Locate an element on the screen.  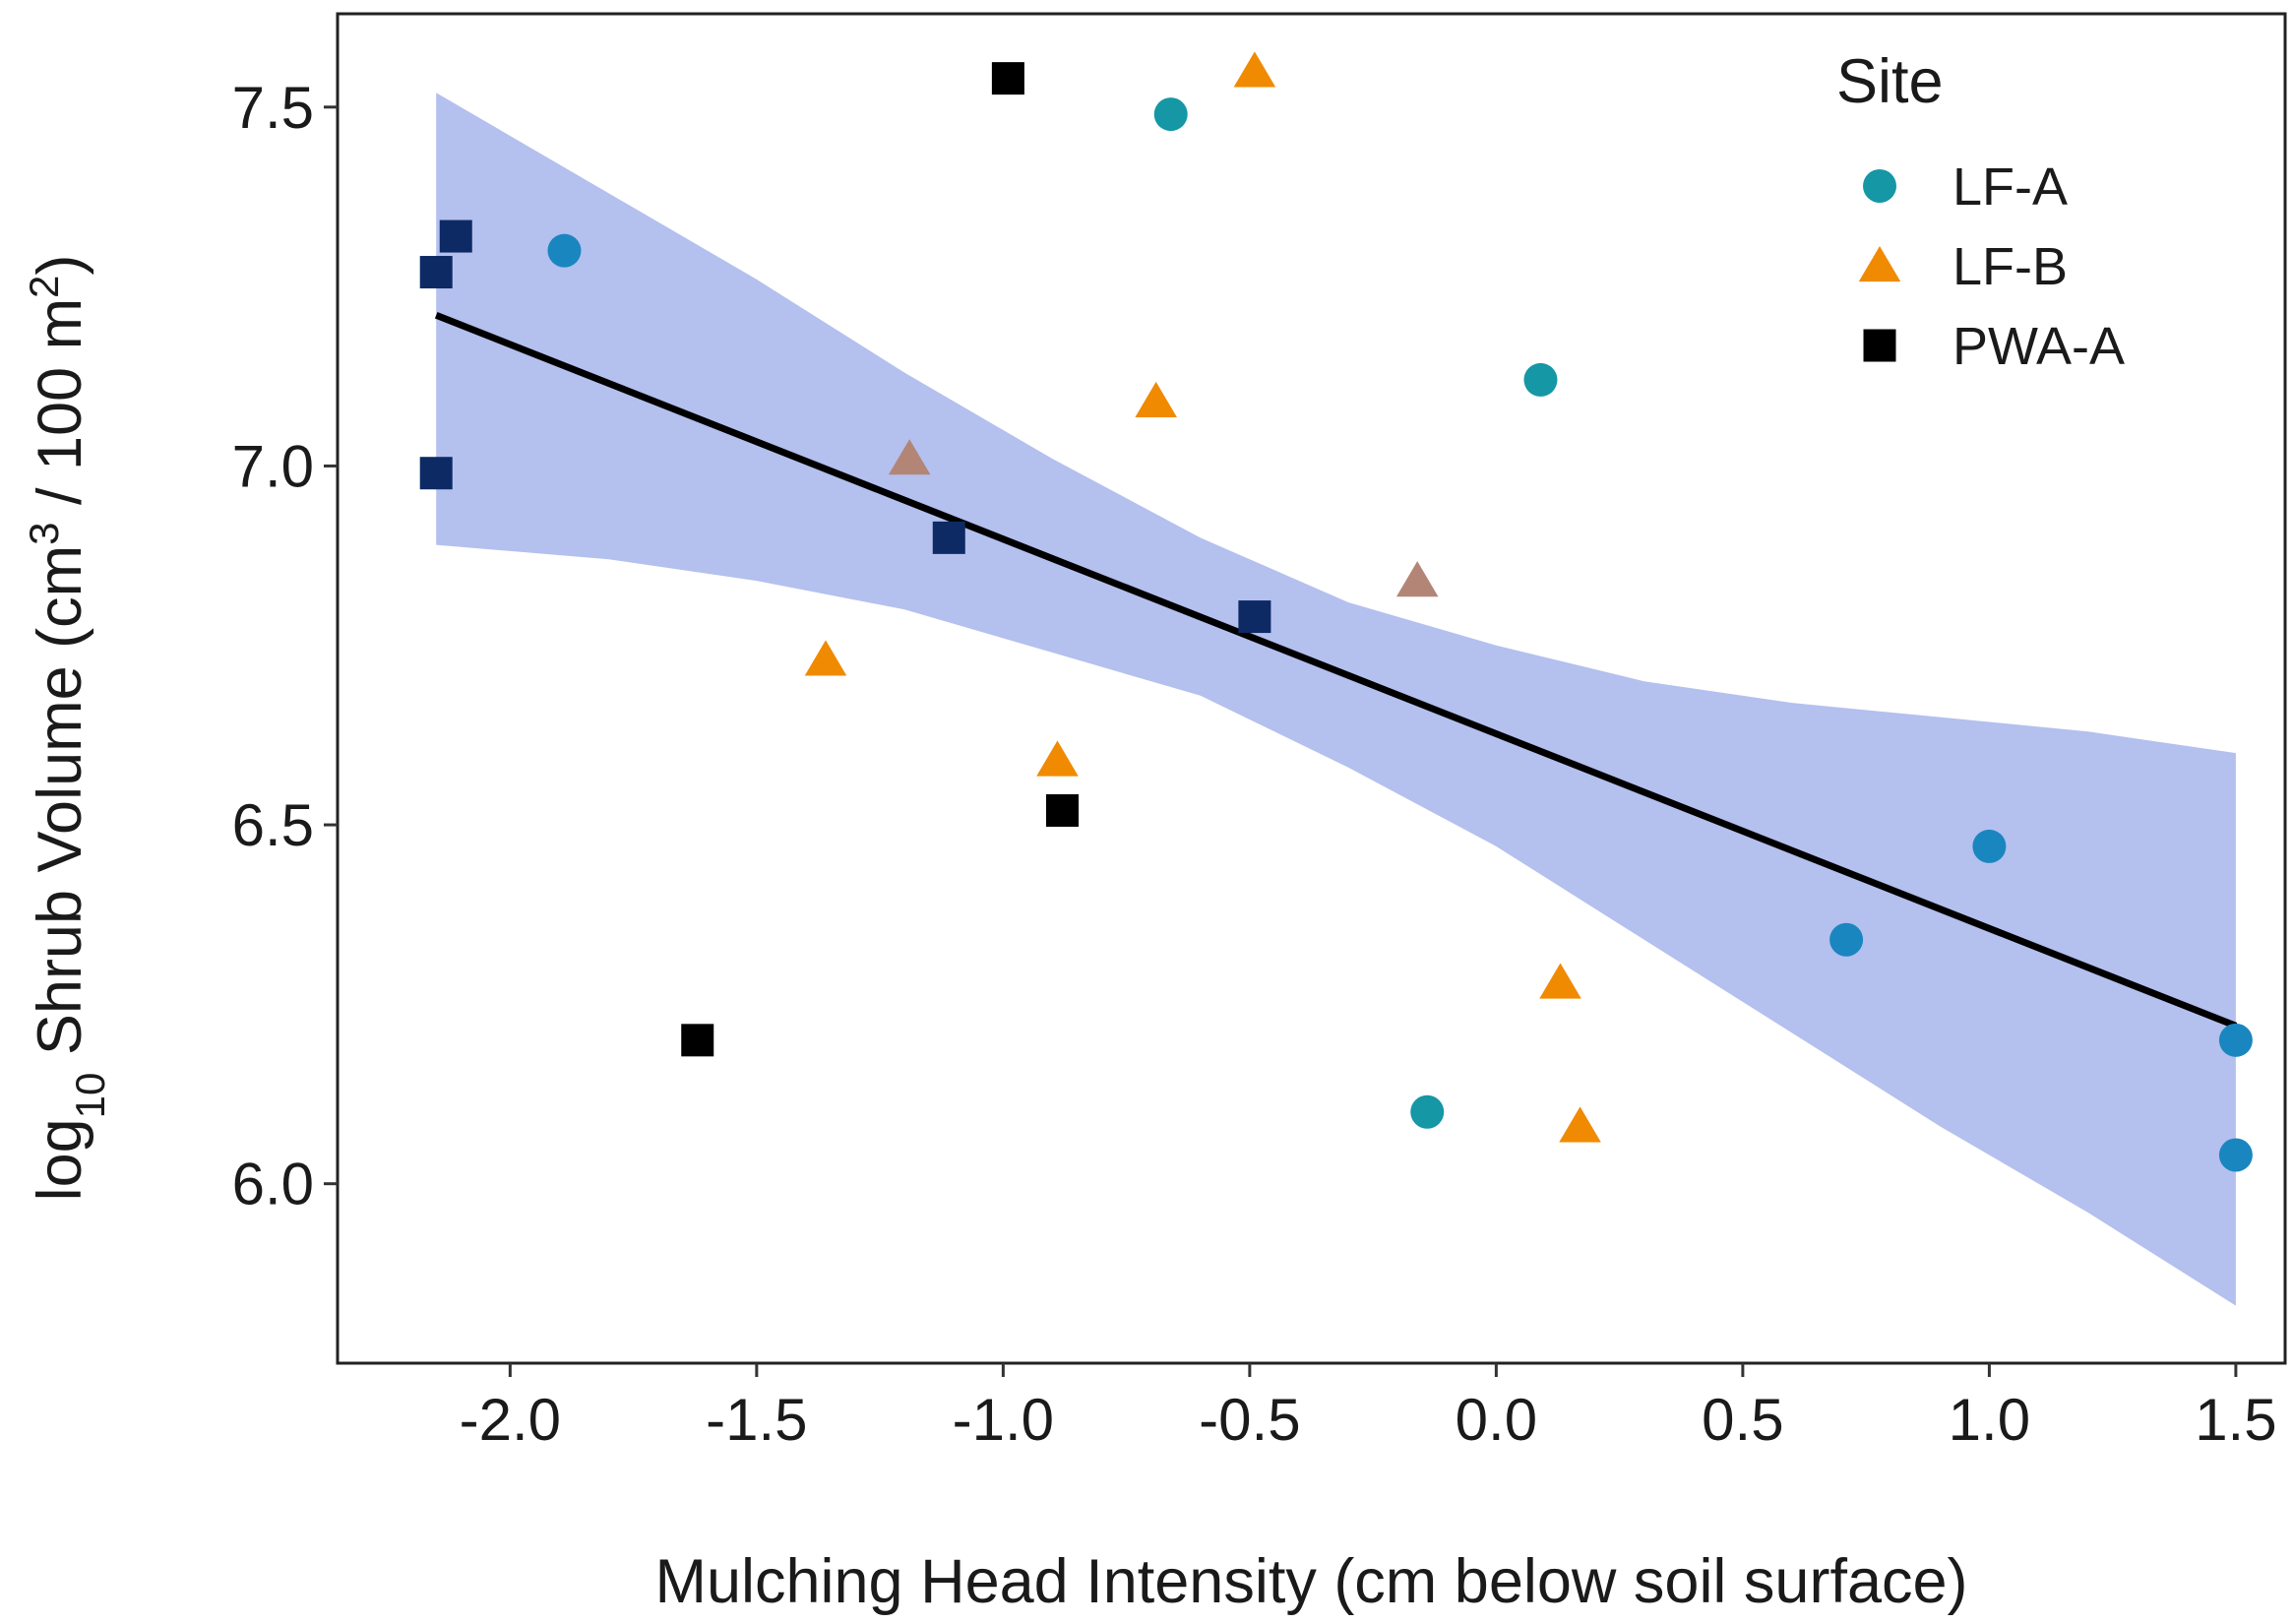
legend-entries: LF-A LF-B PWA-A is located at coordinates (1991, 266).